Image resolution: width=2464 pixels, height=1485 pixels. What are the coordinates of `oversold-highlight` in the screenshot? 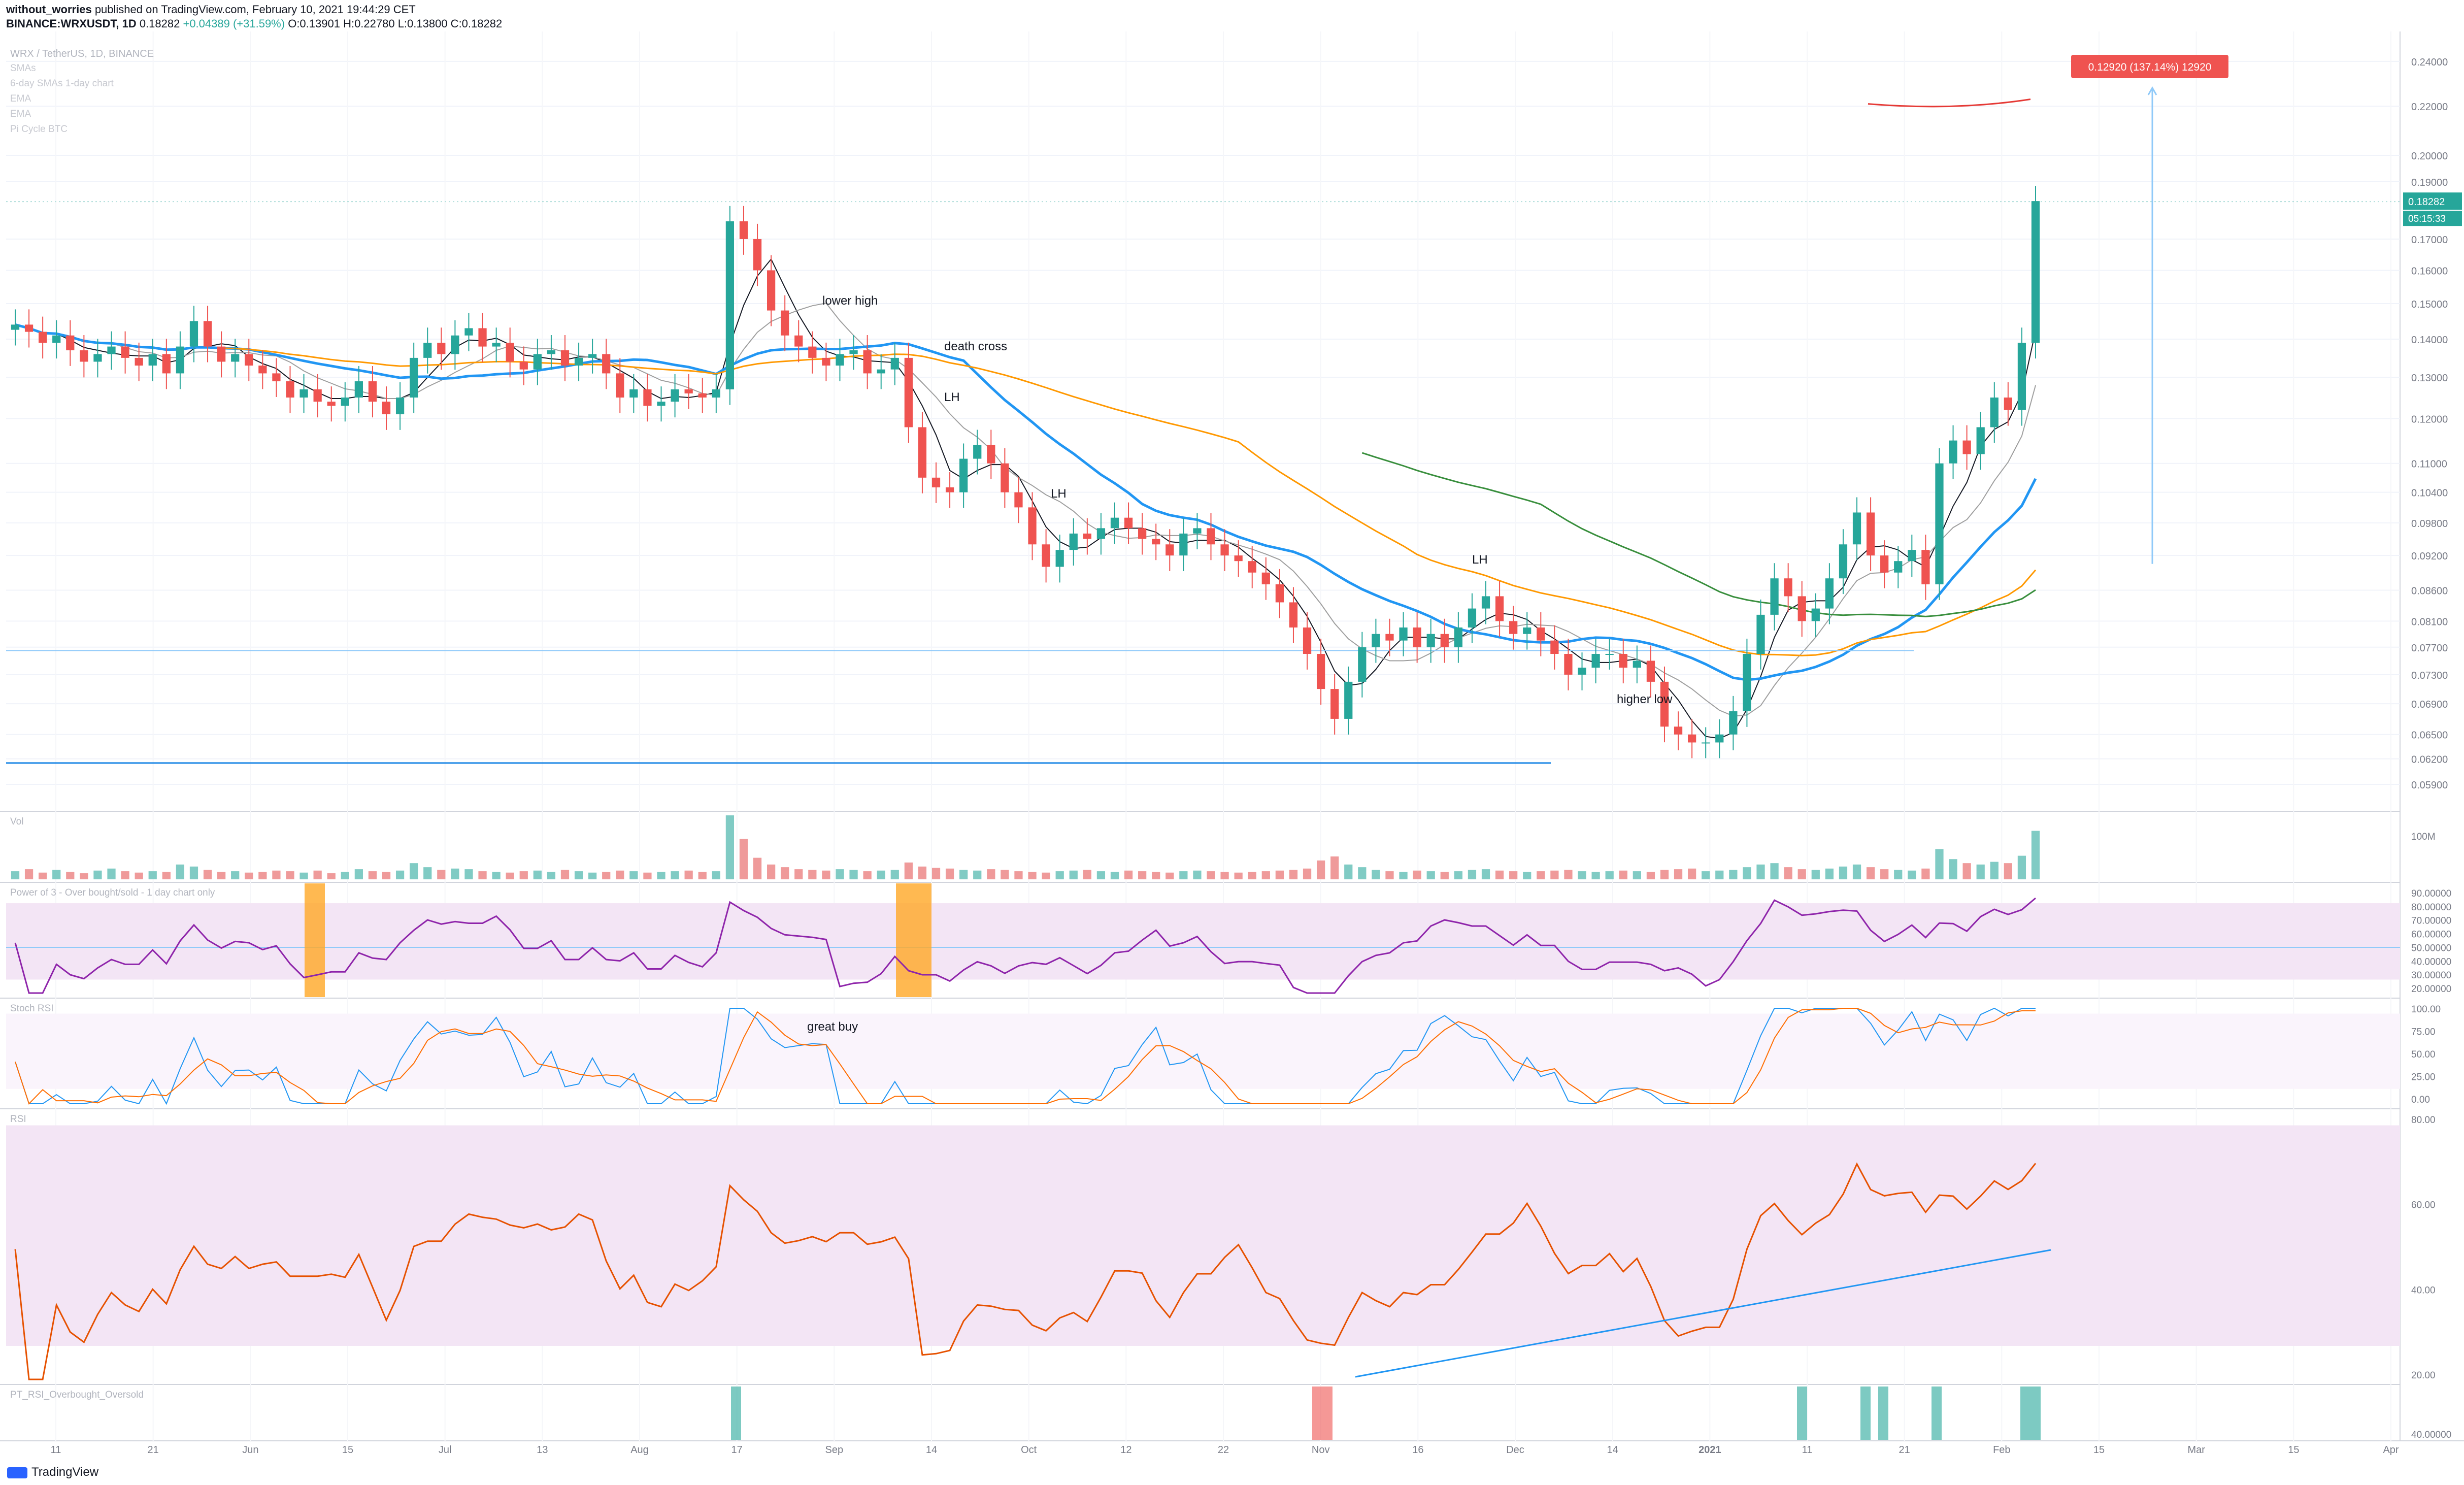 It's located at (914, 940).